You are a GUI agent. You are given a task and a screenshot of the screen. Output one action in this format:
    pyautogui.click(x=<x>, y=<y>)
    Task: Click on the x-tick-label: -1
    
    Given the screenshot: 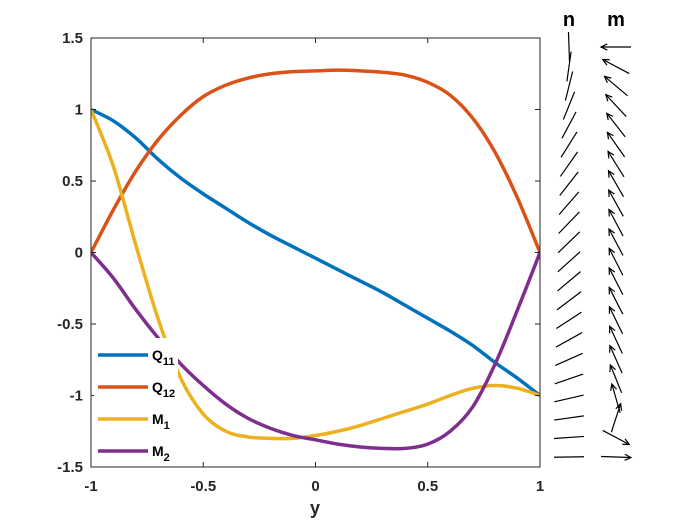 What is the action you would take?
    pyautogui.click(x=90, y=486)
    